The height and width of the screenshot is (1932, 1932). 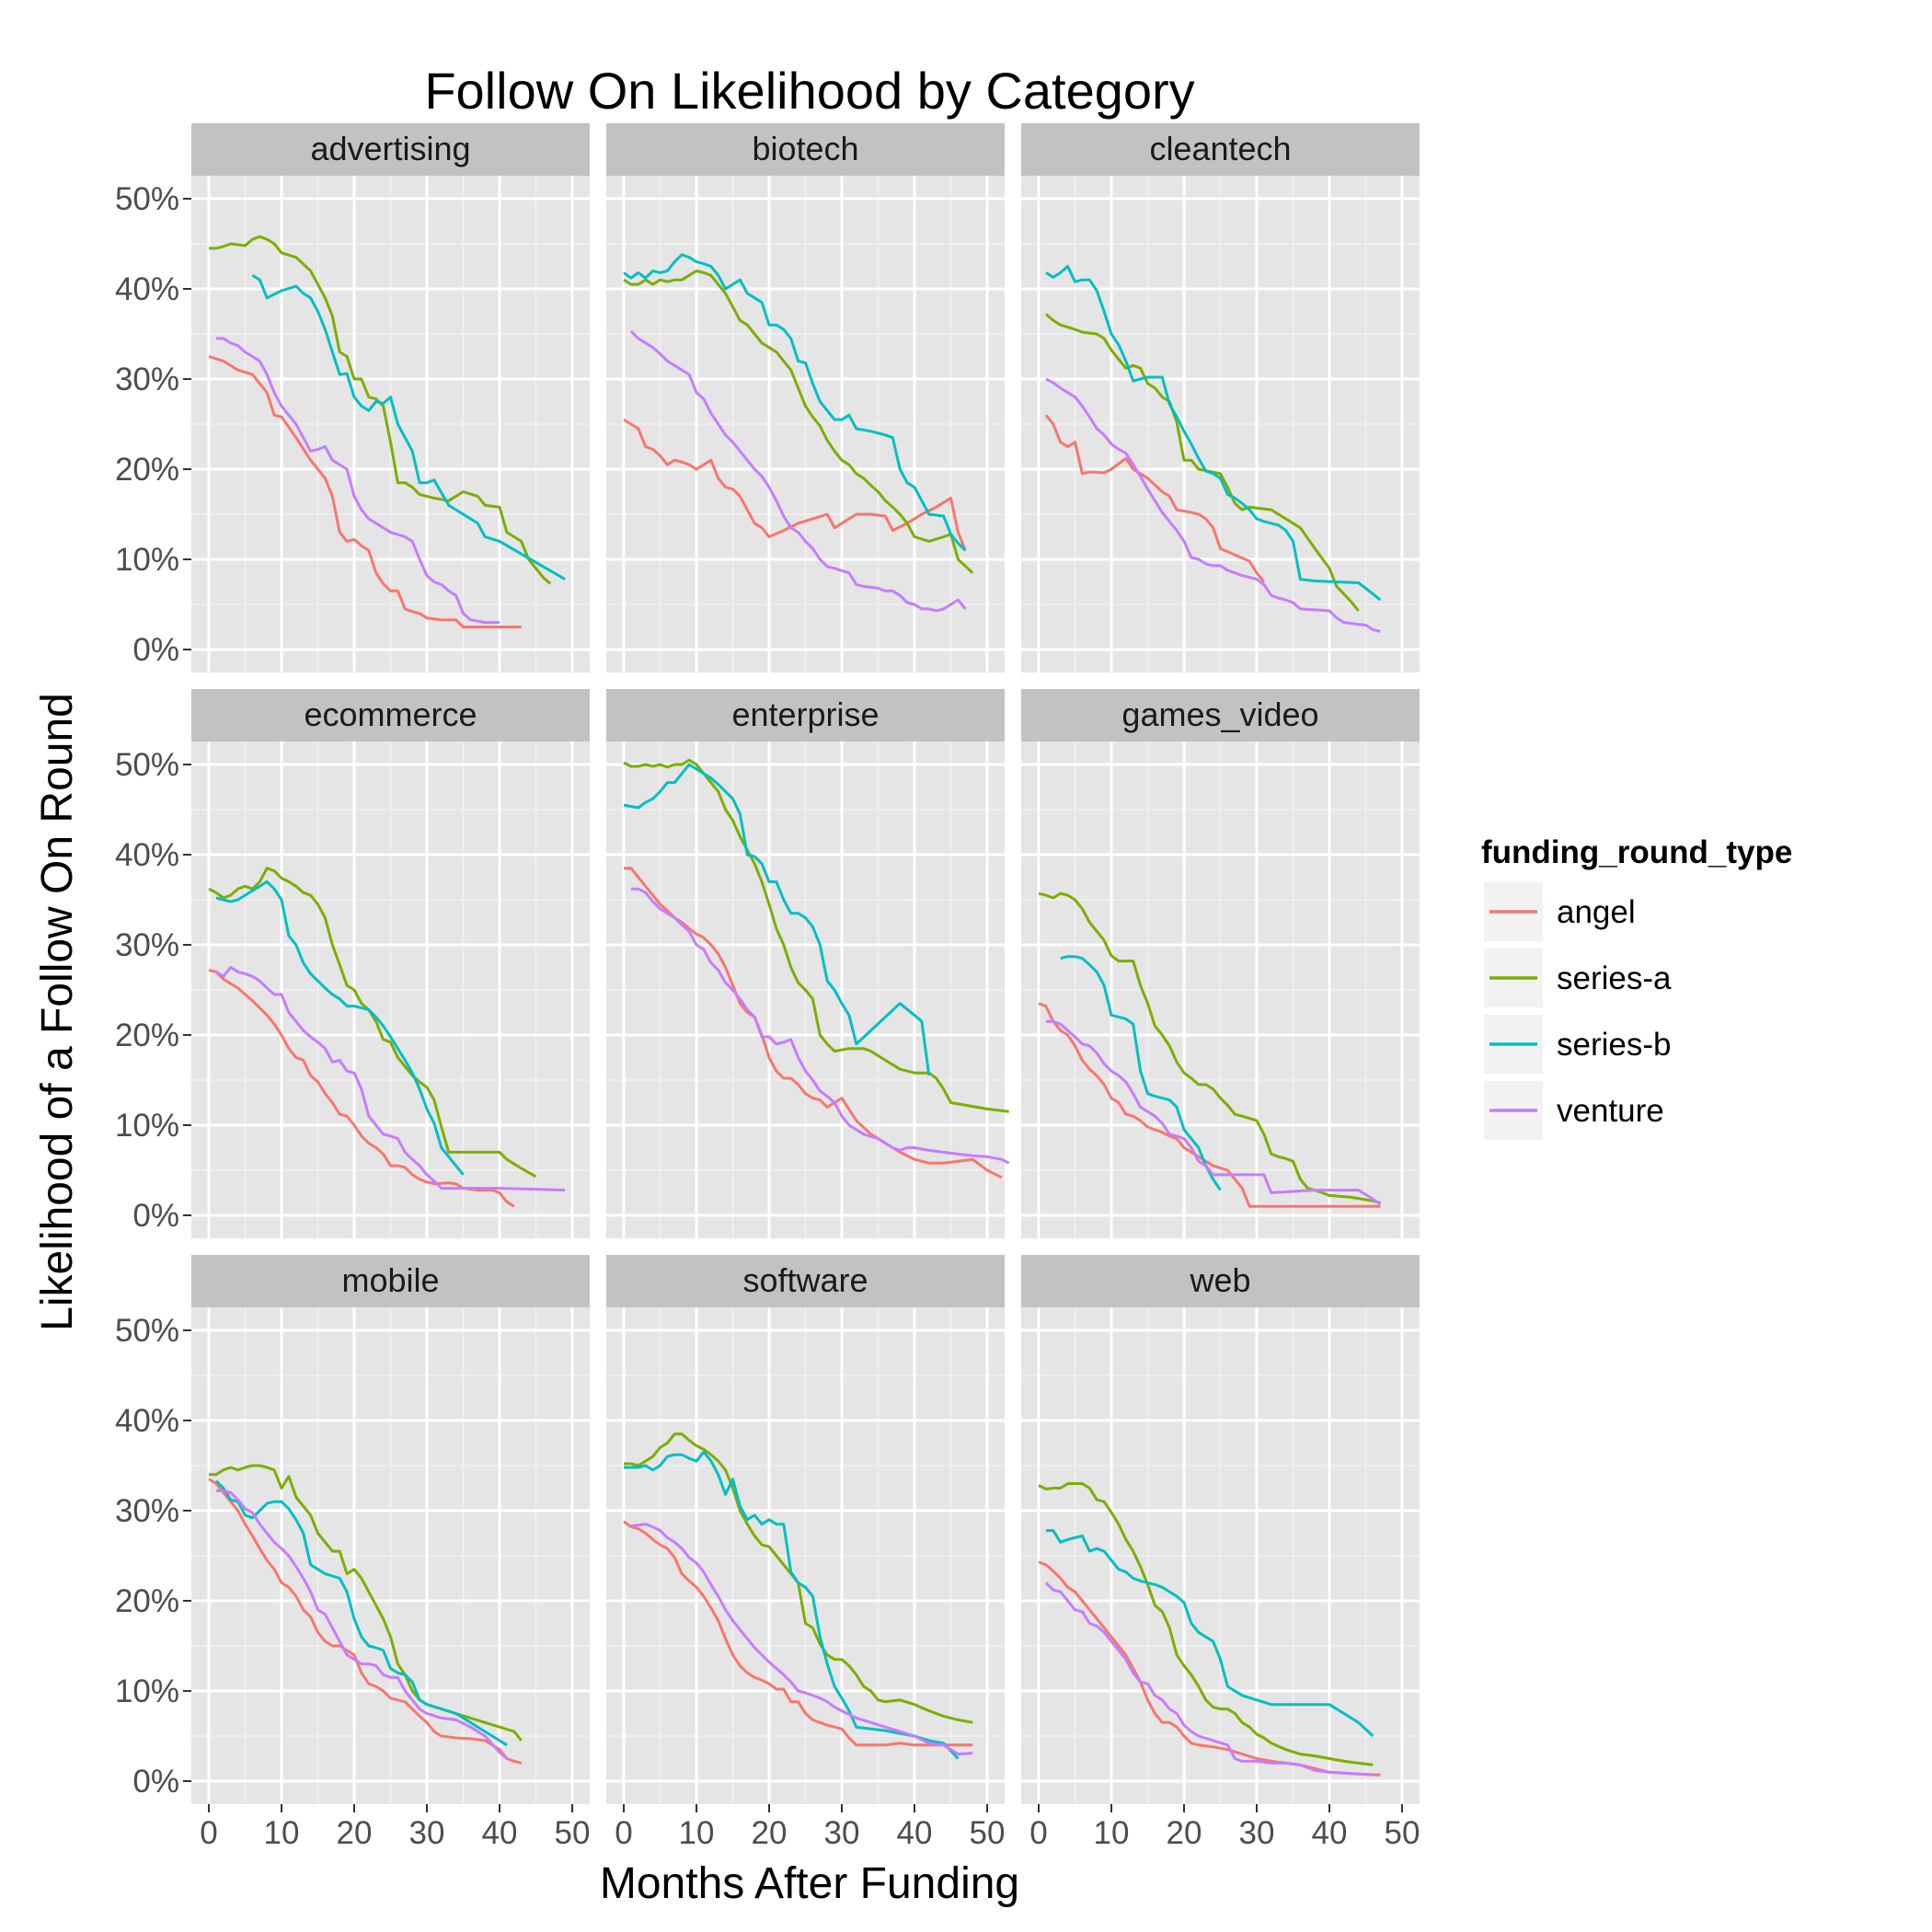 What do you see at coordinates (57, 1012) in the screenshot?
I see `y-axis-title: Likelihood of a Follow On Round` at bounding box center [57, 1012].